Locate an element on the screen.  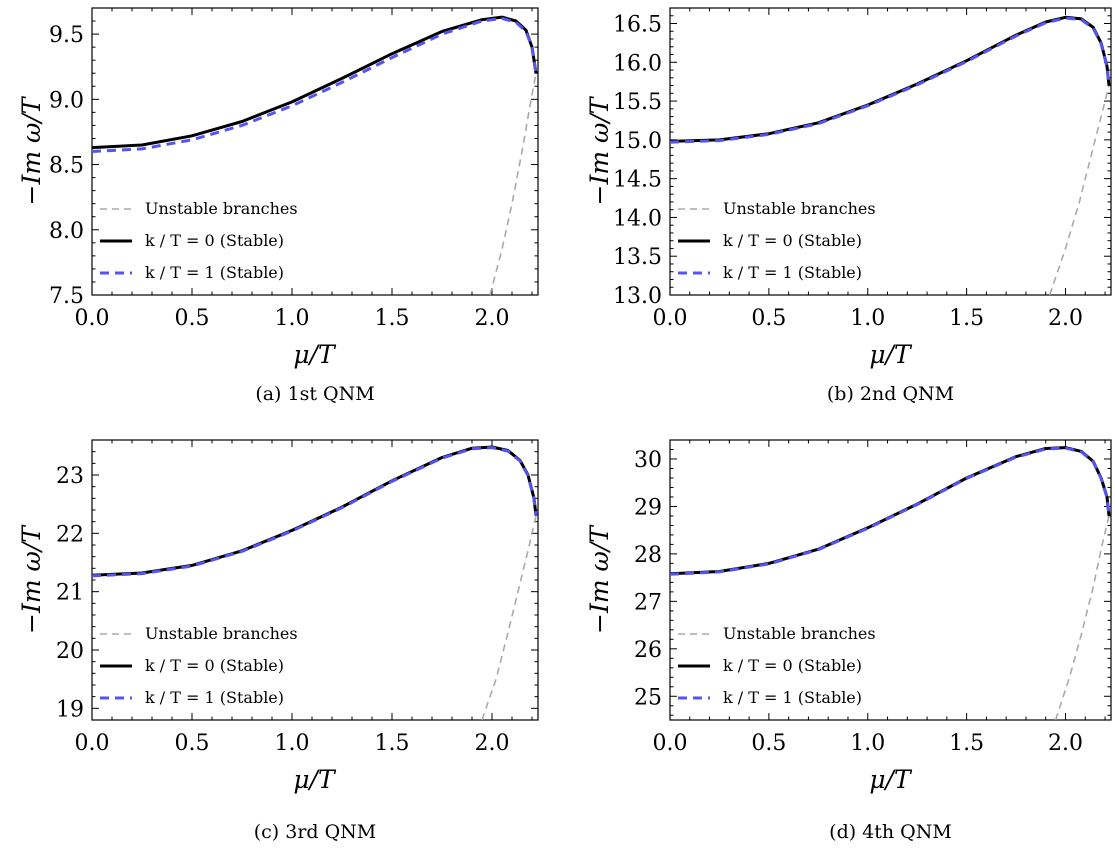
y-tick-label: 15.5 is located at coordinates (637, 102).